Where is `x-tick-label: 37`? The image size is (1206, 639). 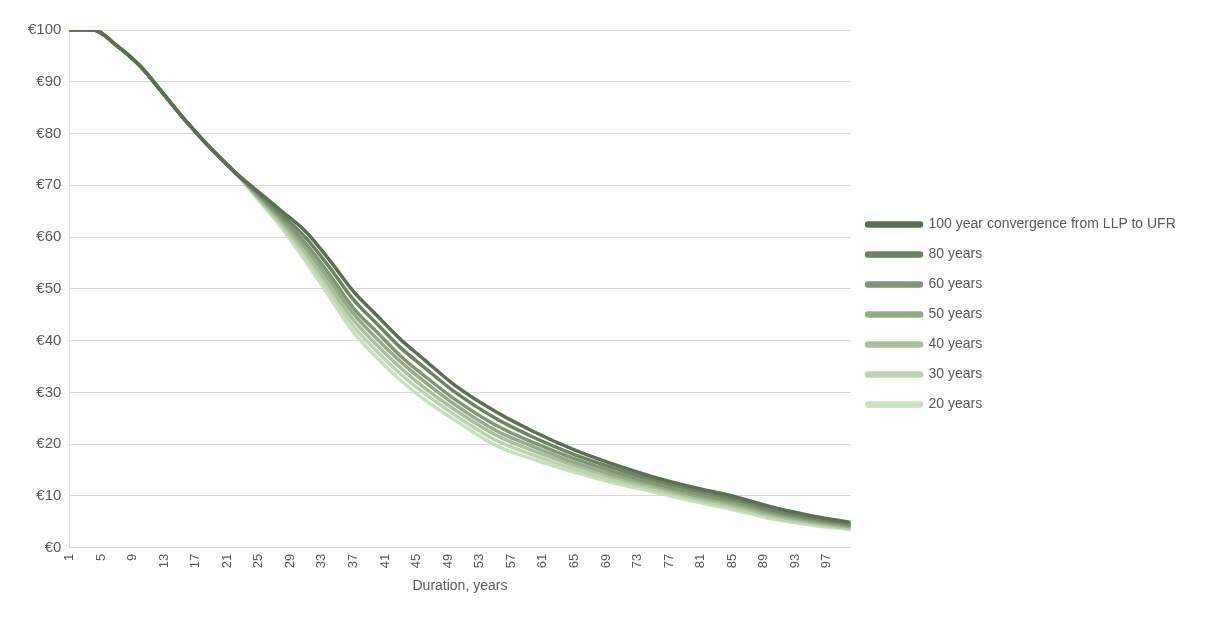 x-tick-label: 37 is located at coordinates (353, 561).